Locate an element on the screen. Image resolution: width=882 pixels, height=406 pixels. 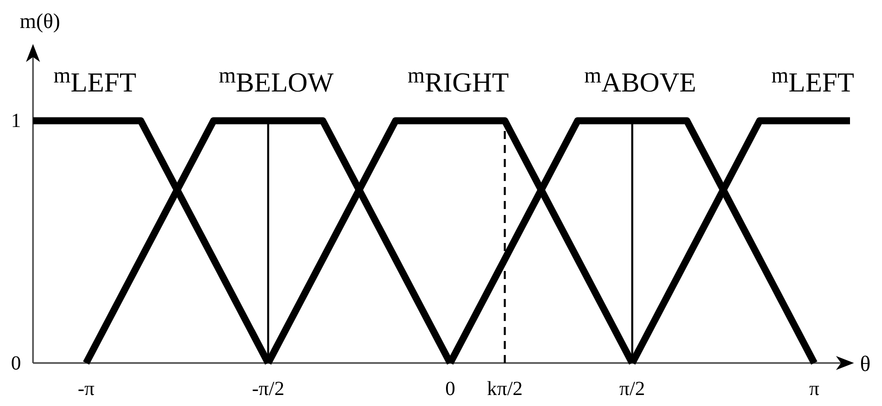
y-axis-title: m(θ) is located at coordinates (40, 21).